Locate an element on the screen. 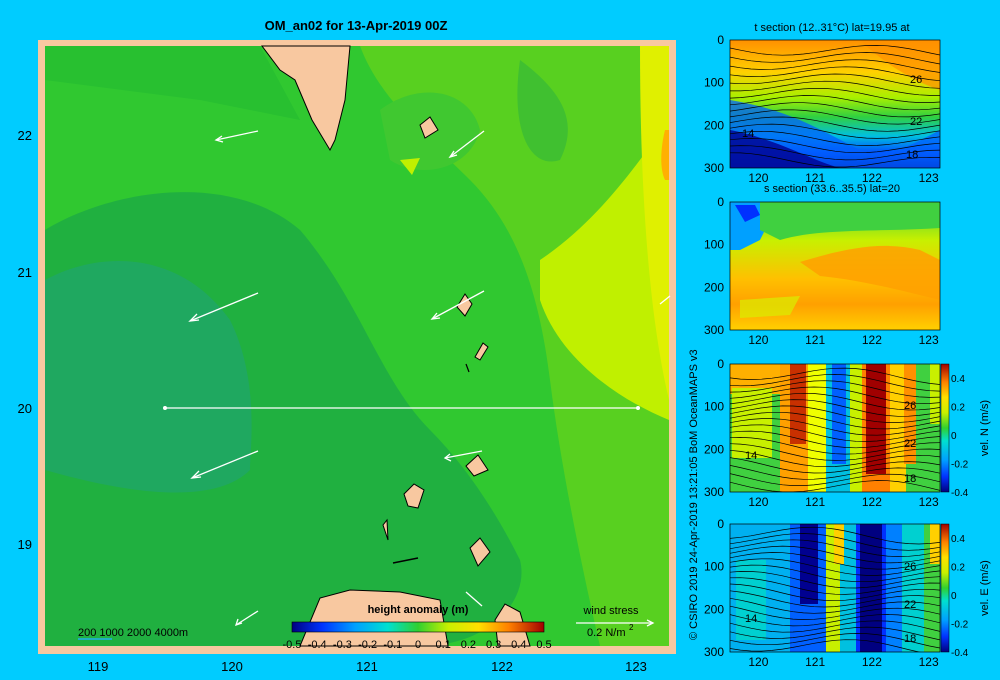 This screenshot has width=1000, height=680. s-section-heatmap is located at coordinates (835, 266).